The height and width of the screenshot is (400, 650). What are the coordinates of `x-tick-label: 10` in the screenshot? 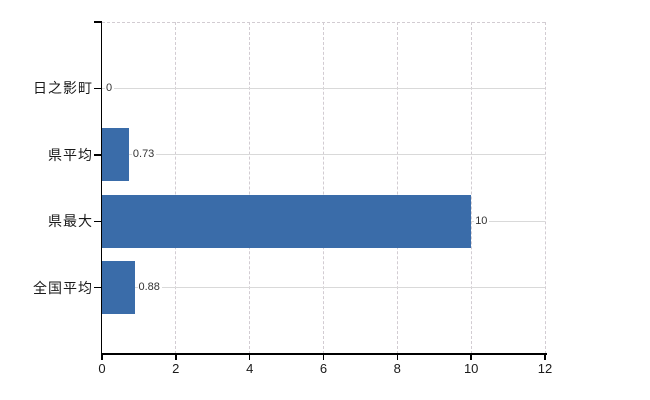 It's located at (471, 368).